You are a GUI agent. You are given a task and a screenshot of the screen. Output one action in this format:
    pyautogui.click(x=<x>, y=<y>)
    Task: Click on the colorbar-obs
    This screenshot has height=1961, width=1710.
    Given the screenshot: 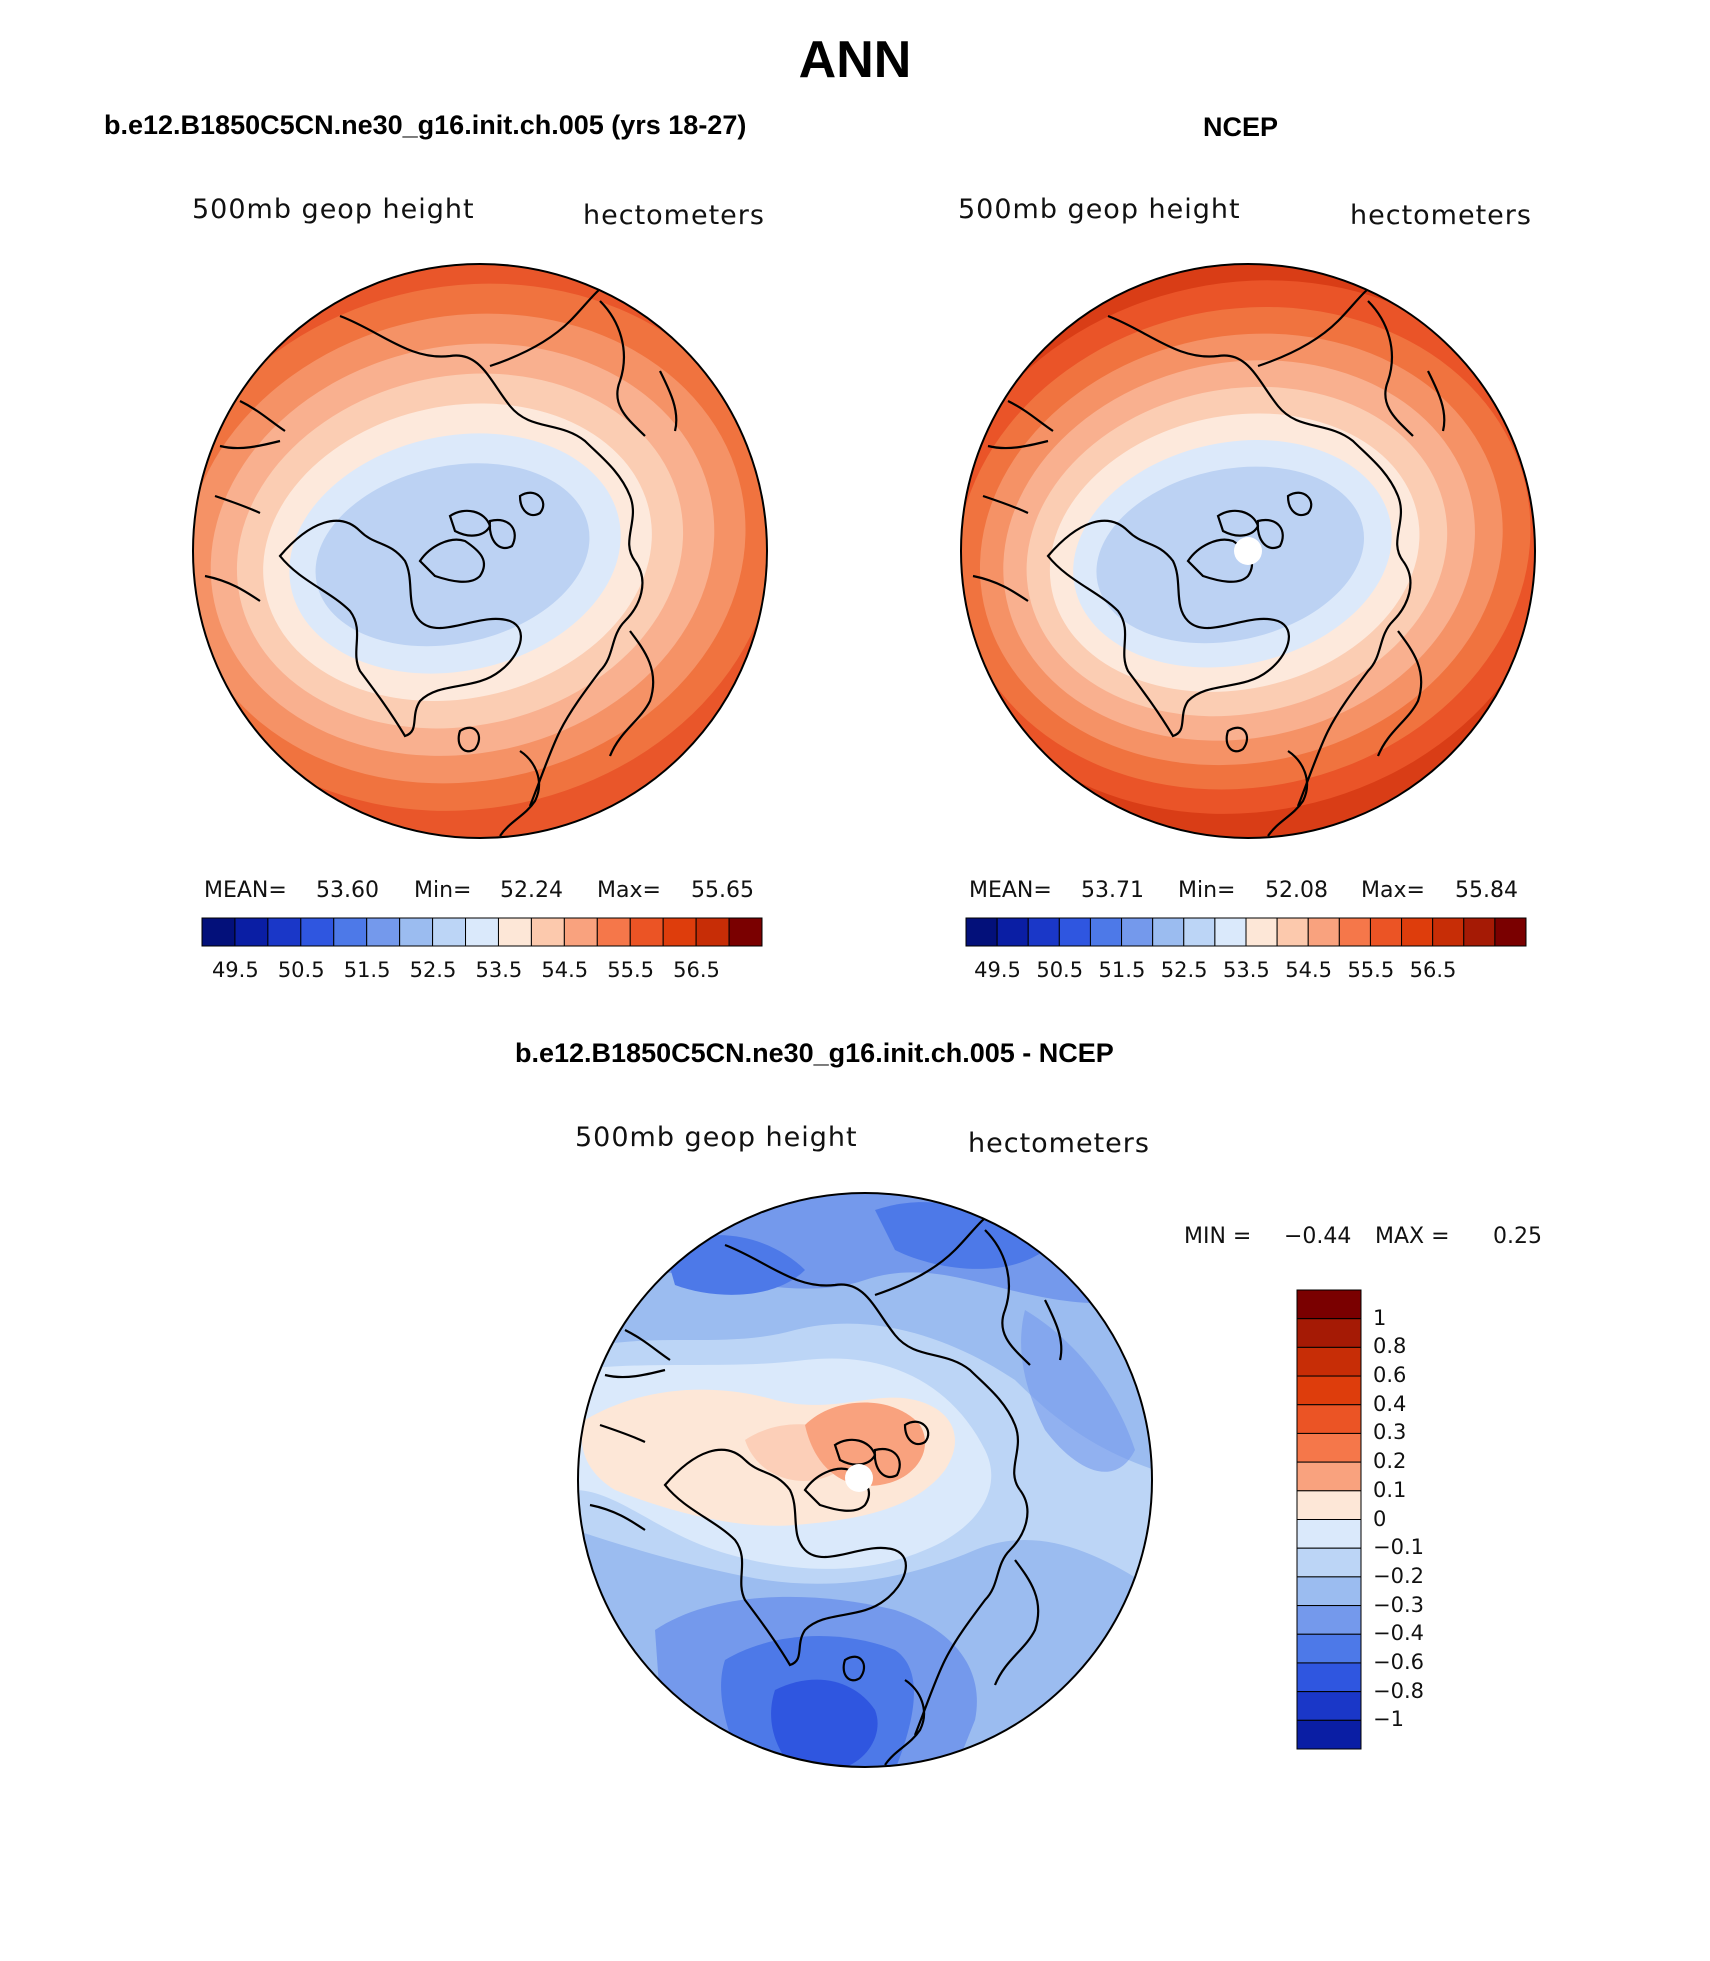 What is the action you would take?
    pyautogui.click(x=1246, y=932)
    